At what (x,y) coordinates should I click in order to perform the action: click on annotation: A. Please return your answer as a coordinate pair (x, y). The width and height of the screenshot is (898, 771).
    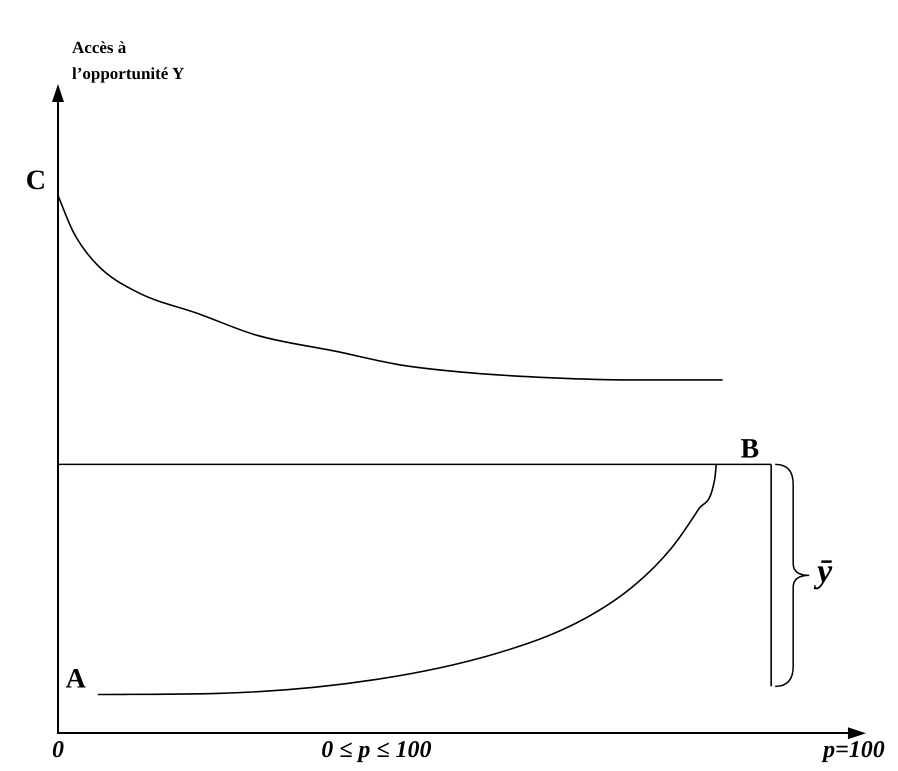
    Looking at the image, I should click on (76, 679).